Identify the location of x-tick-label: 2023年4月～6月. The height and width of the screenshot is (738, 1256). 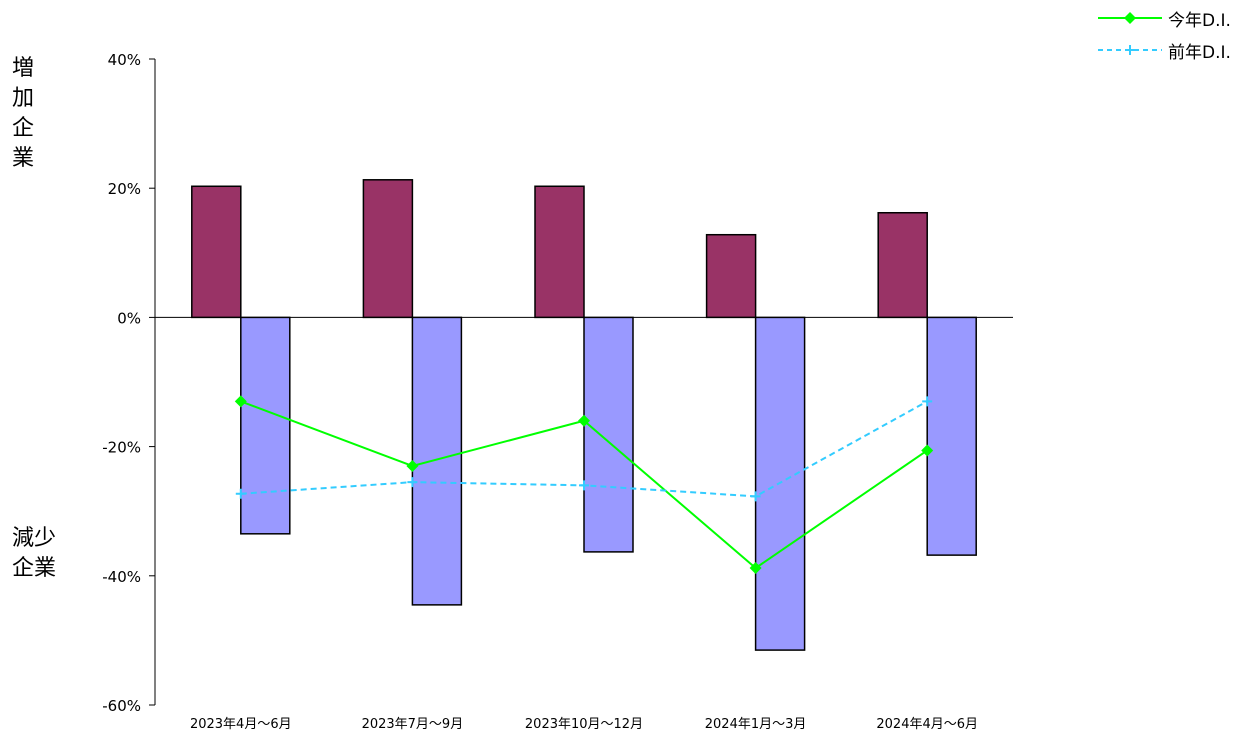
(241, 724).